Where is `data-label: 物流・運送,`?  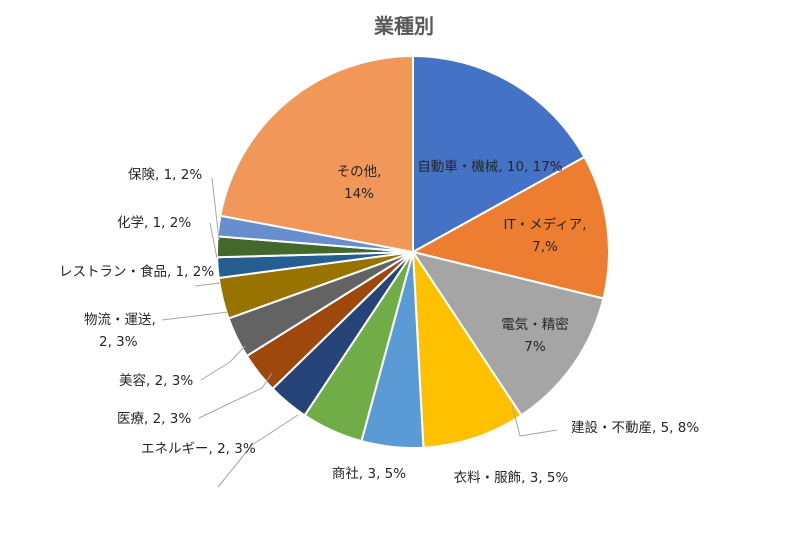 data-label: 物流・運送, is located at coordinates (120, 320).